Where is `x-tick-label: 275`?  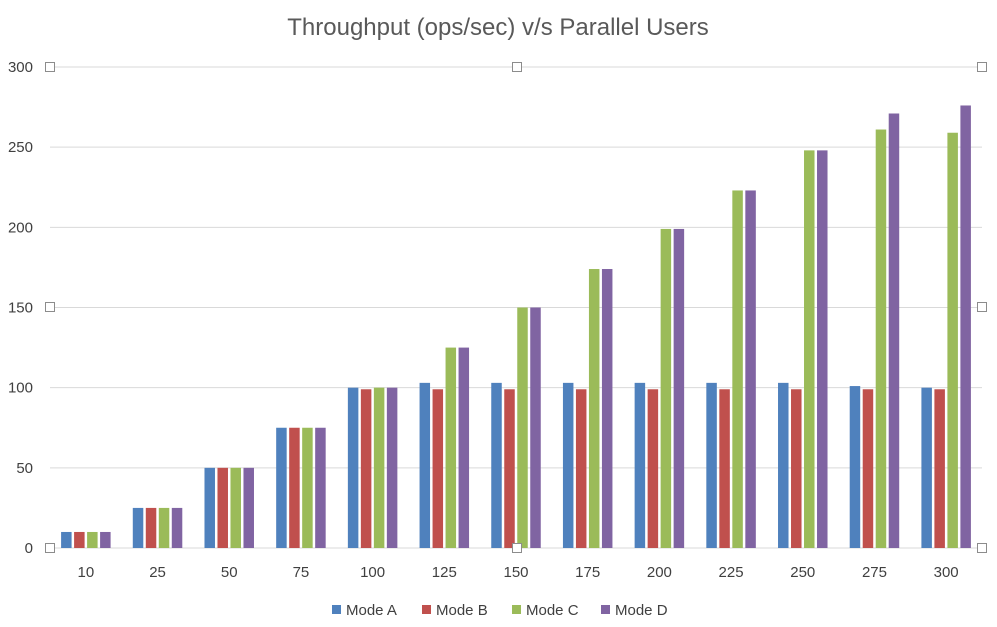
x-tick-label: 275 is located at coordinates (874, 572).